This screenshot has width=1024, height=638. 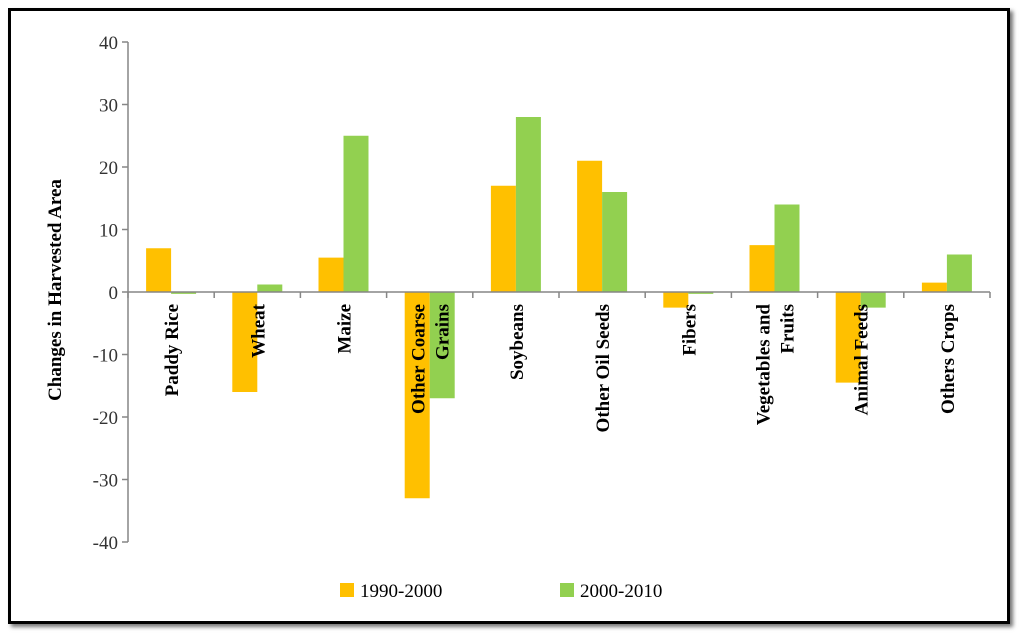 What do you see at coordinates (108, 43) in the screenshot?
I see `y-tick-label: 40` at bounding box center [108, 43].